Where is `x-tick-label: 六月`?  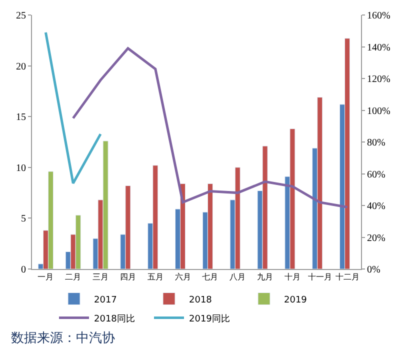 x-tick-label: 六月 is located at coordinates (182, 277).